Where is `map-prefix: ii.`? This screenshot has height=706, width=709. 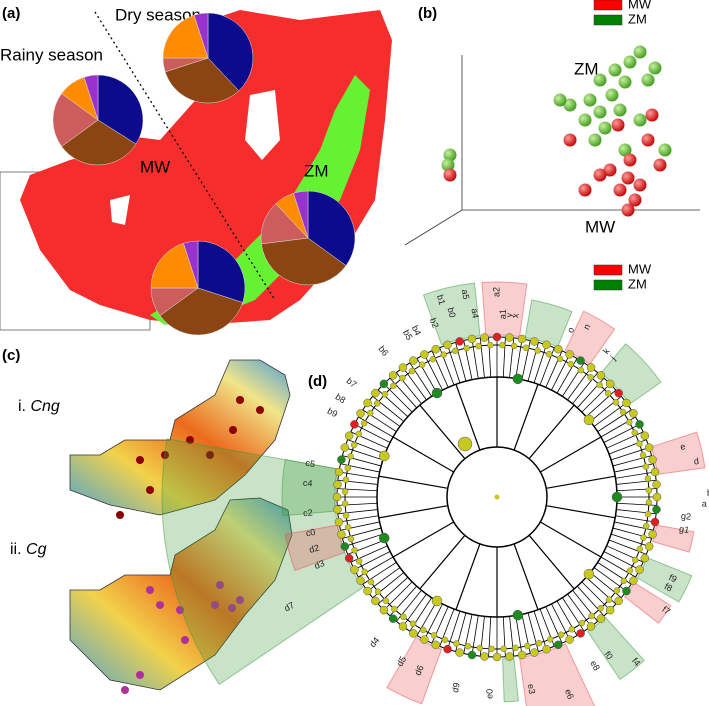
map-prefix: ii. is located at coordinates (16, 549).